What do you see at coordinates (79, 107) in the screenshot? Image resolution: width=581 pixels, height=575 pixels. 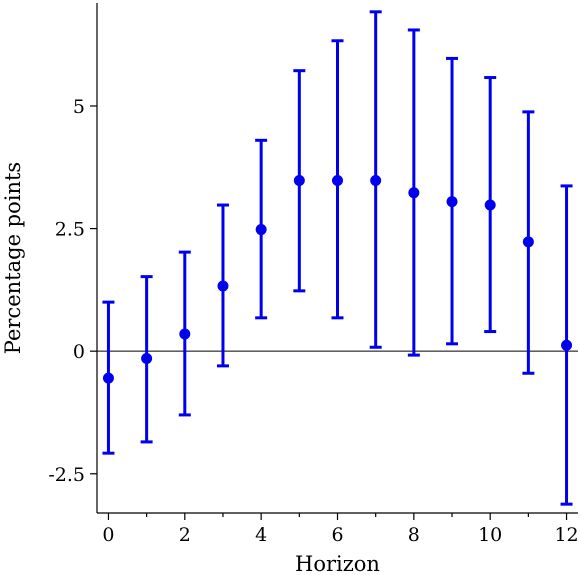 I see `y-tick-label: 5` at bounding box center [79, 107].